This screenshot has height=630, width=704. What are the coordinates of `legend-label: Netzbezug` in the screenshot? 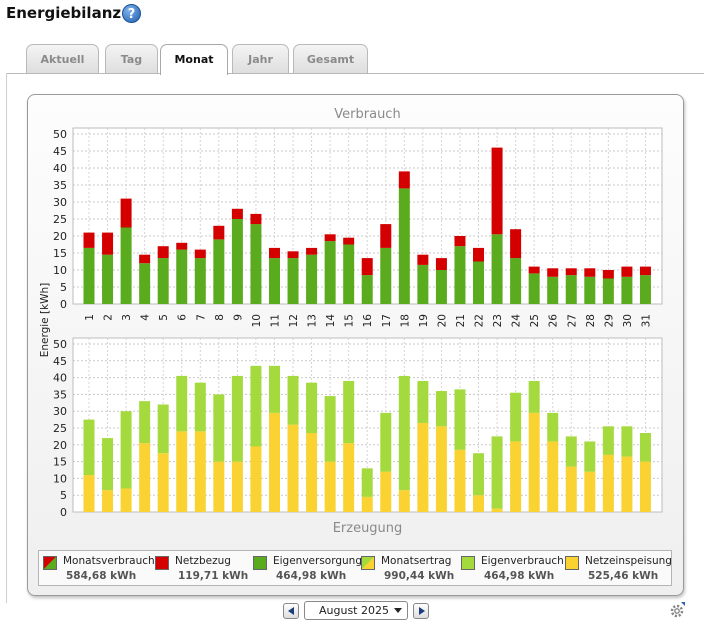 It's located at (203, 561).